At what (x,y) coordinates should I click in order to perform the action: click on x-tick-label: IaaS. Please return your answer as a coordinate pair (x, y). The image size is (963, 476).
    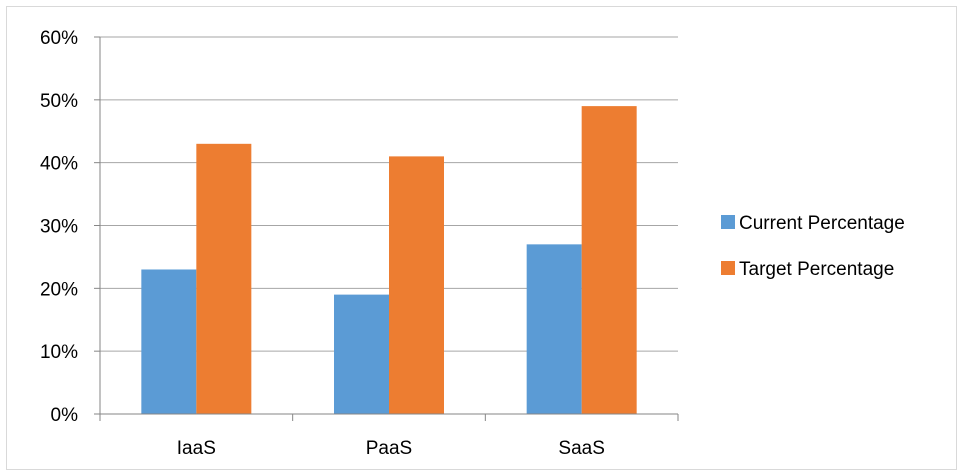
    Looking at the image, I should click on (196, 448).